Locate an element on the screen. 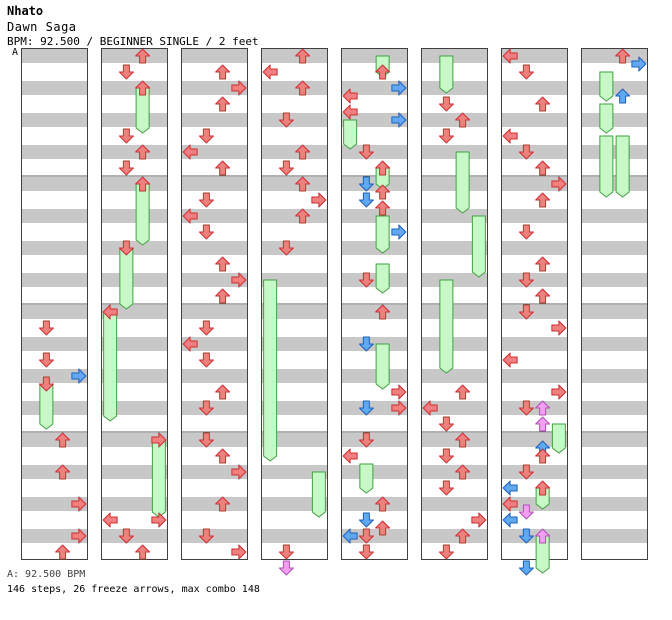  chart-column is located at coordinates (454, 304).